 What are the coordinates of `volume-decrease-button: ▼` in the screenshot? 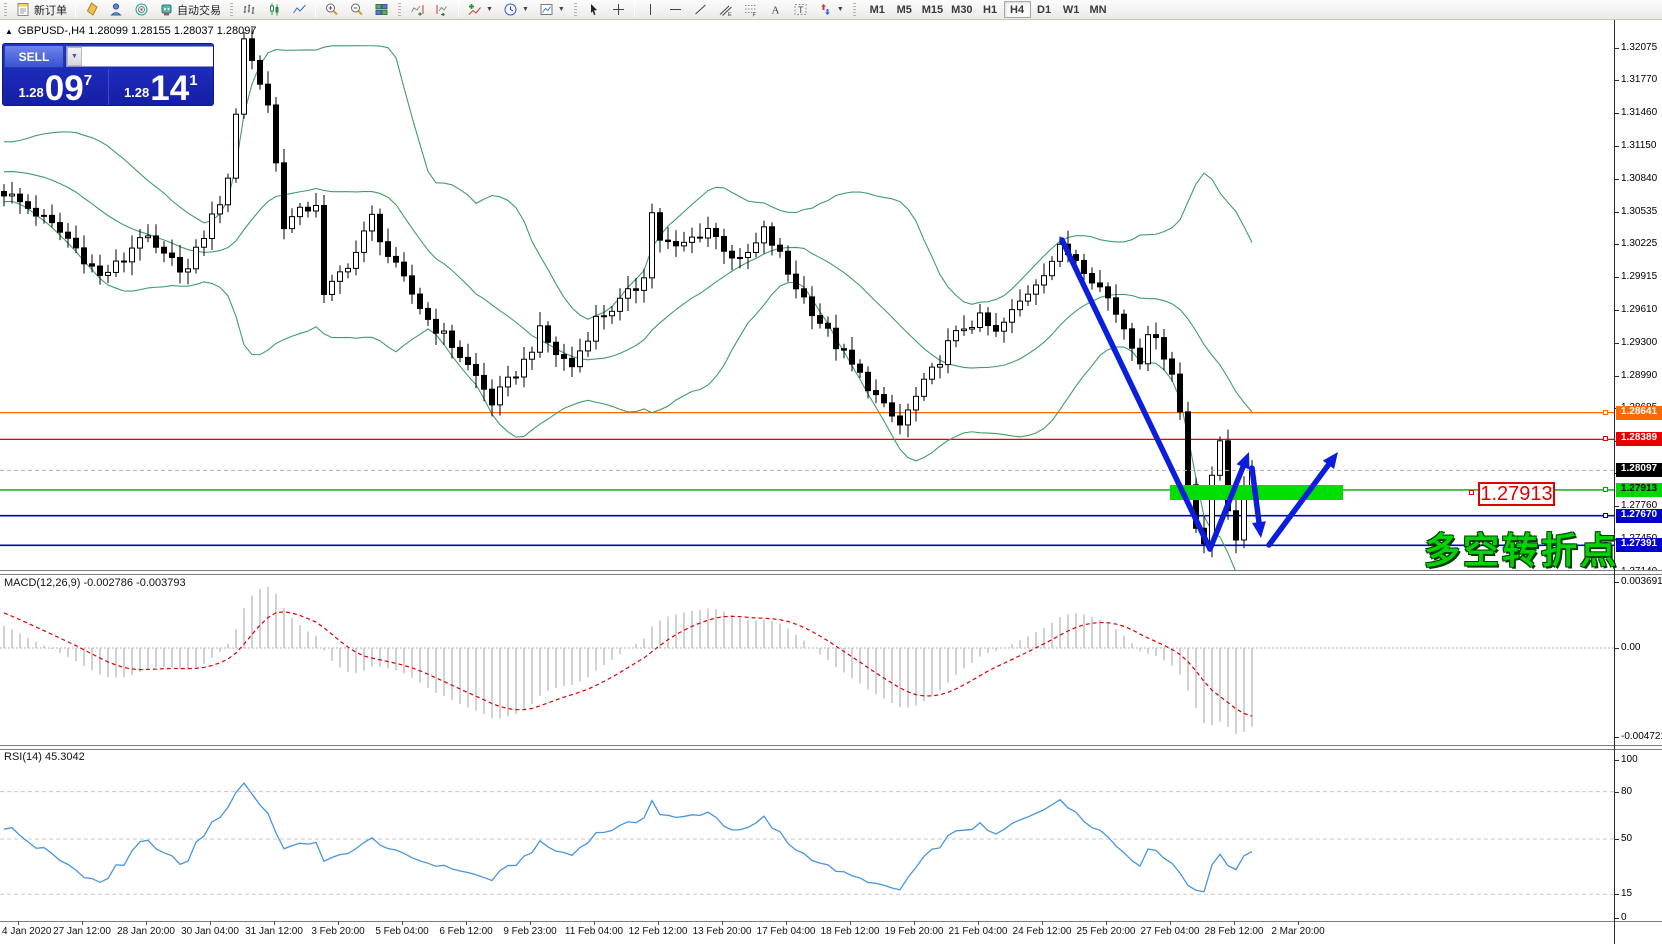 It's located at (74, 56).